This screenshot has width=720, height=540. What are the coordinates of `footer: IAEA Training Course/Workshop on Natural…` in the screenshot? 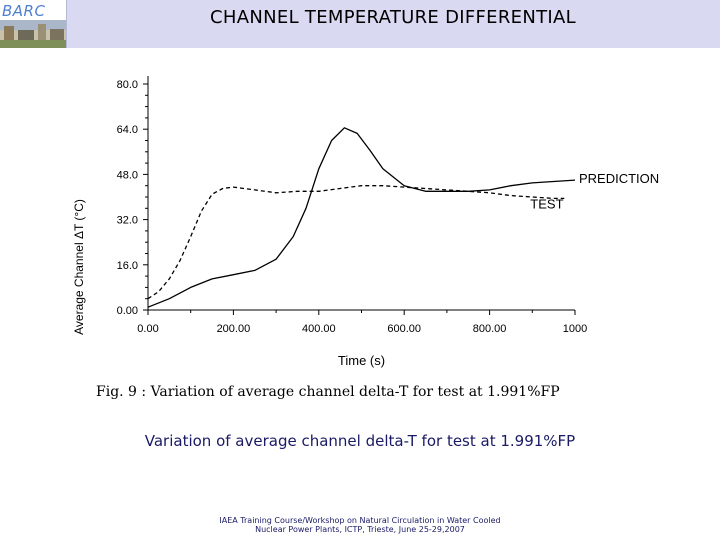 It's located at (360, 525).